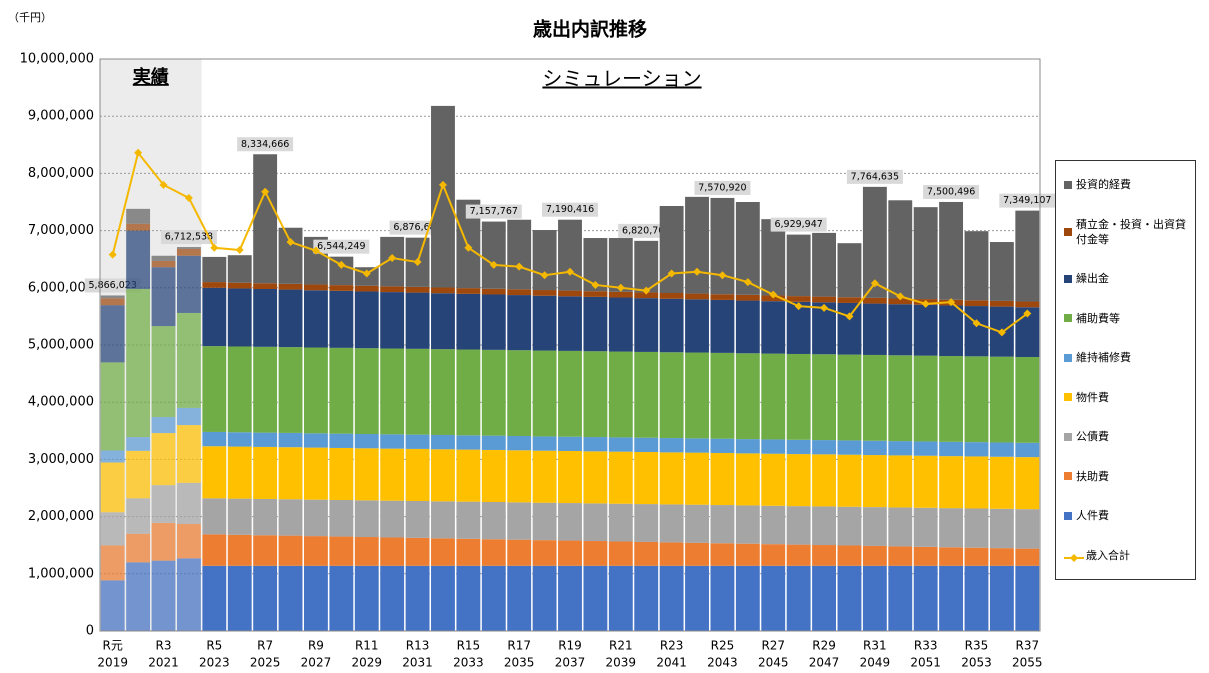  What do you see at coordinates (590, 29) in the screenshot?
I see `chart-title: 歳出内訳推移` at bounding box center [590, 29].